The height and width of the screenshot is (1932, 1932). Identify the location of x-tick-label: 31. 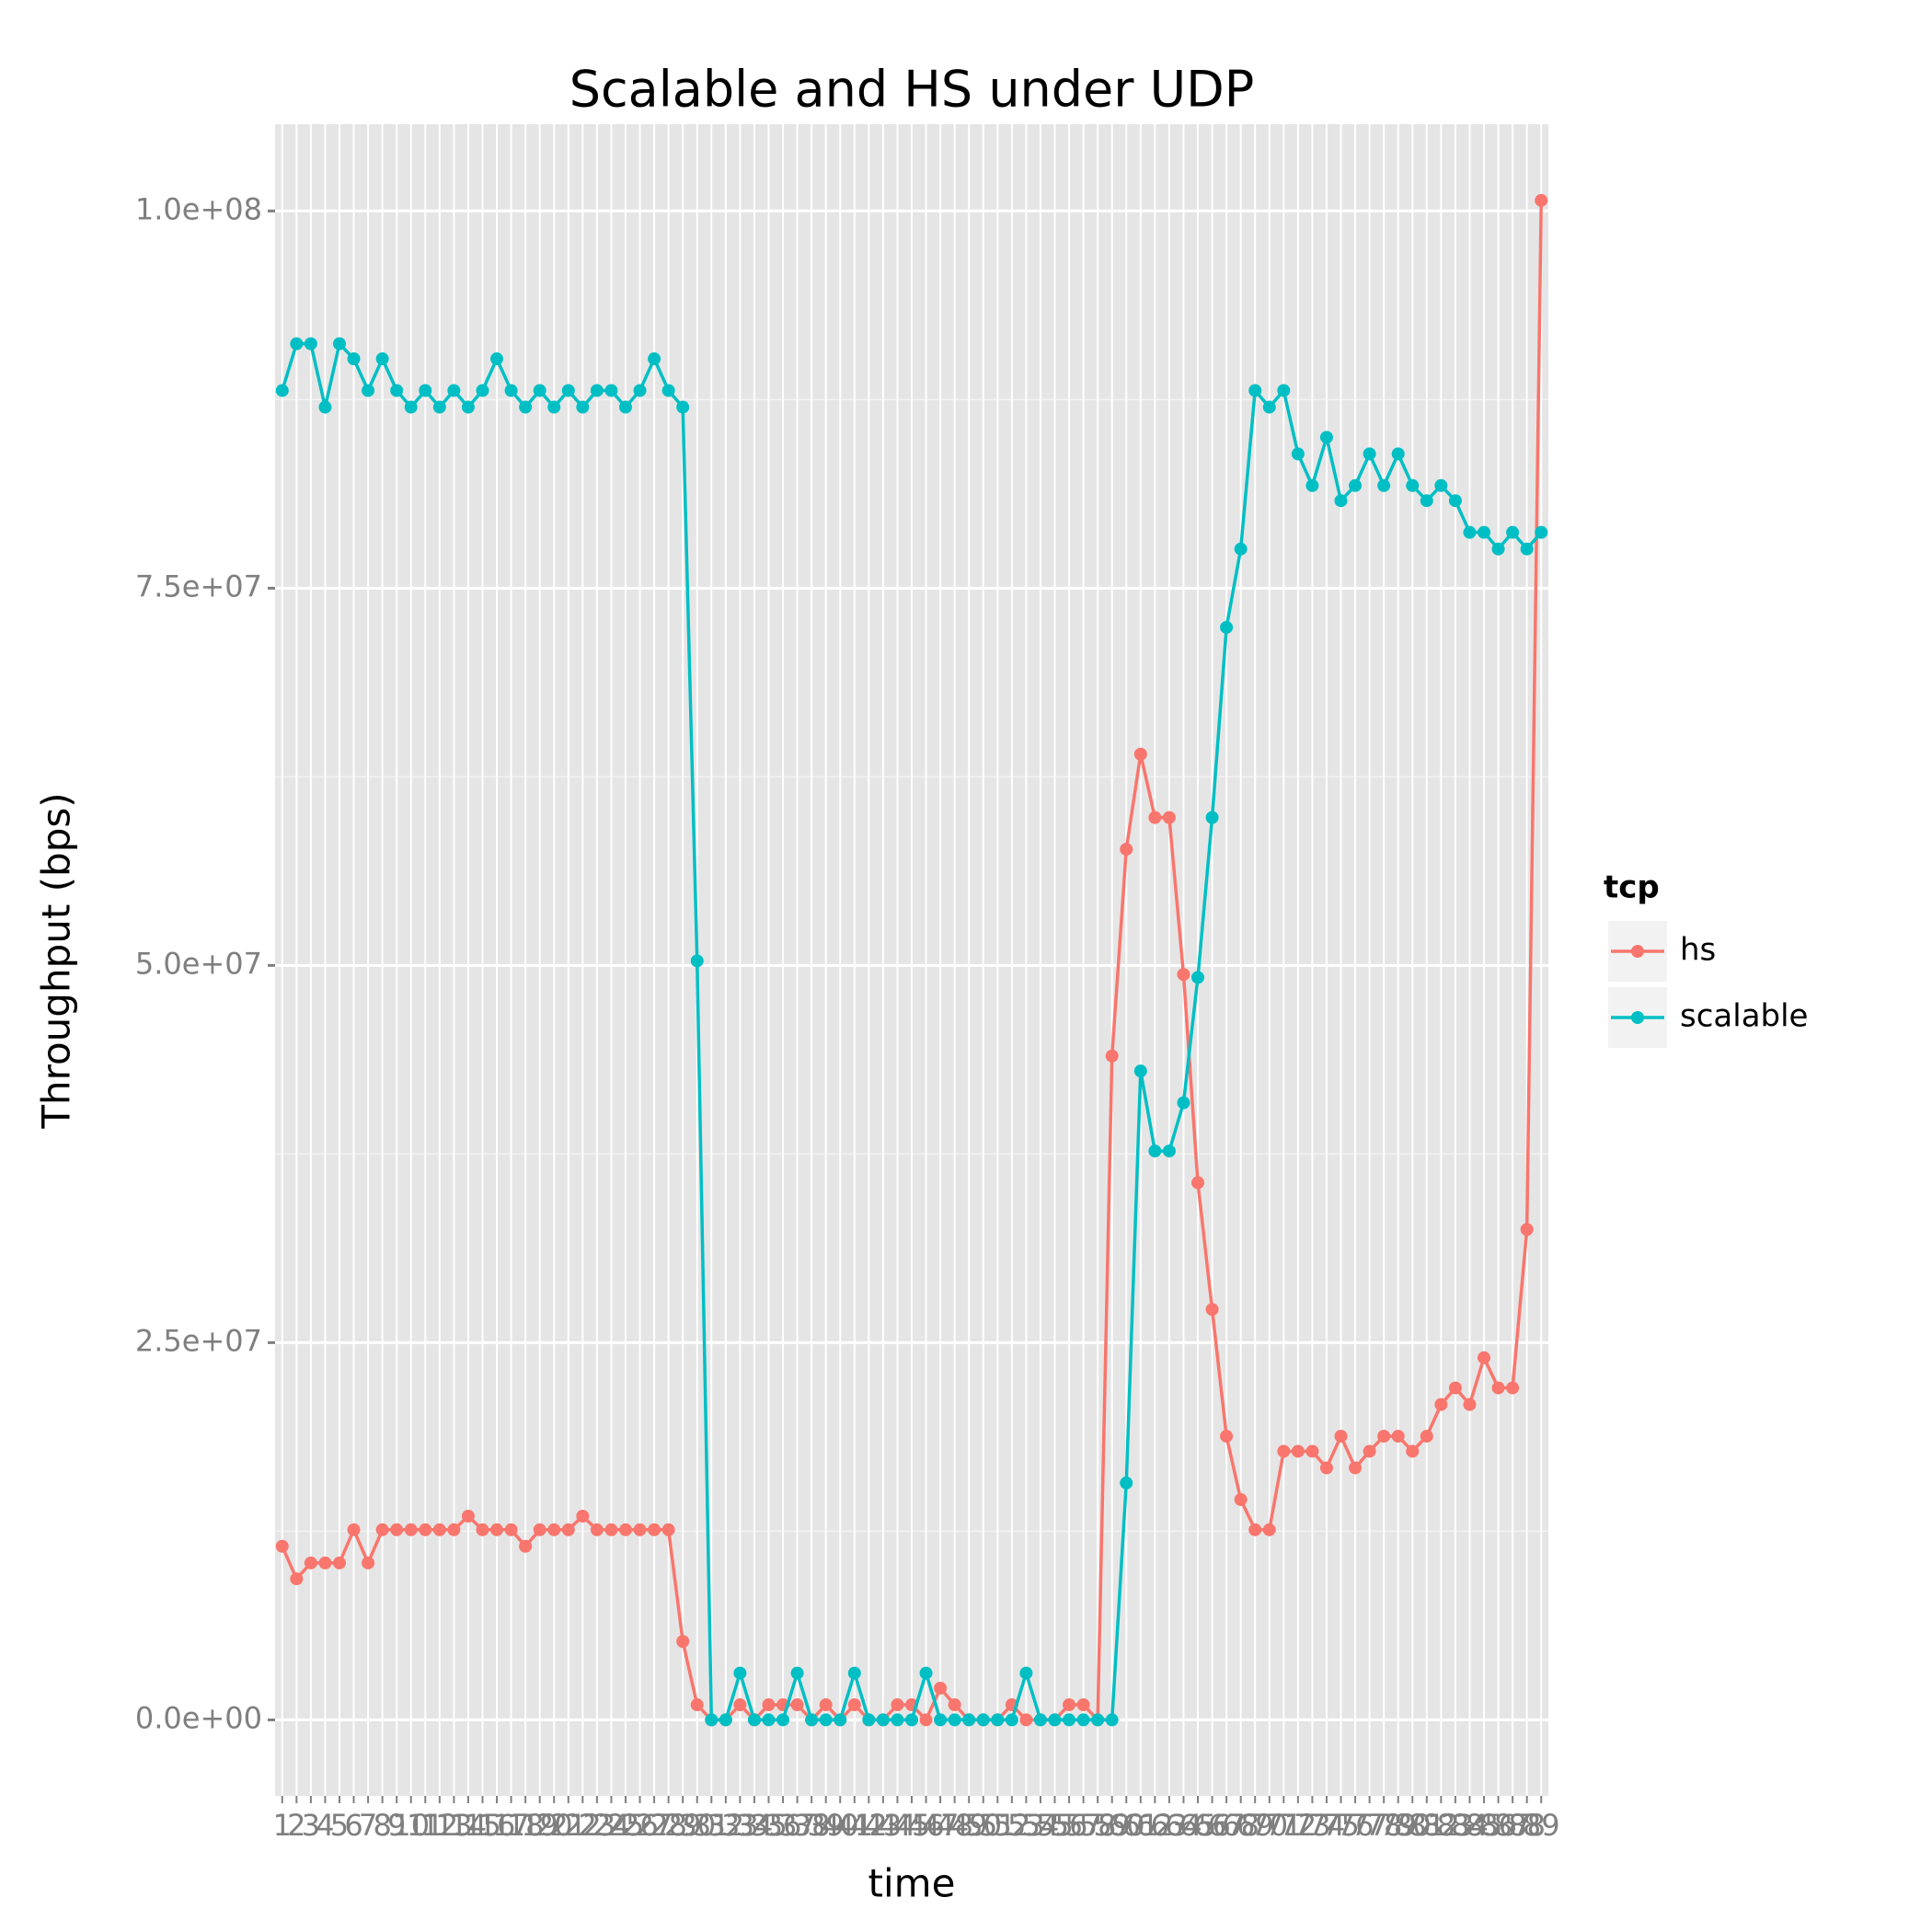
(711, 1825).